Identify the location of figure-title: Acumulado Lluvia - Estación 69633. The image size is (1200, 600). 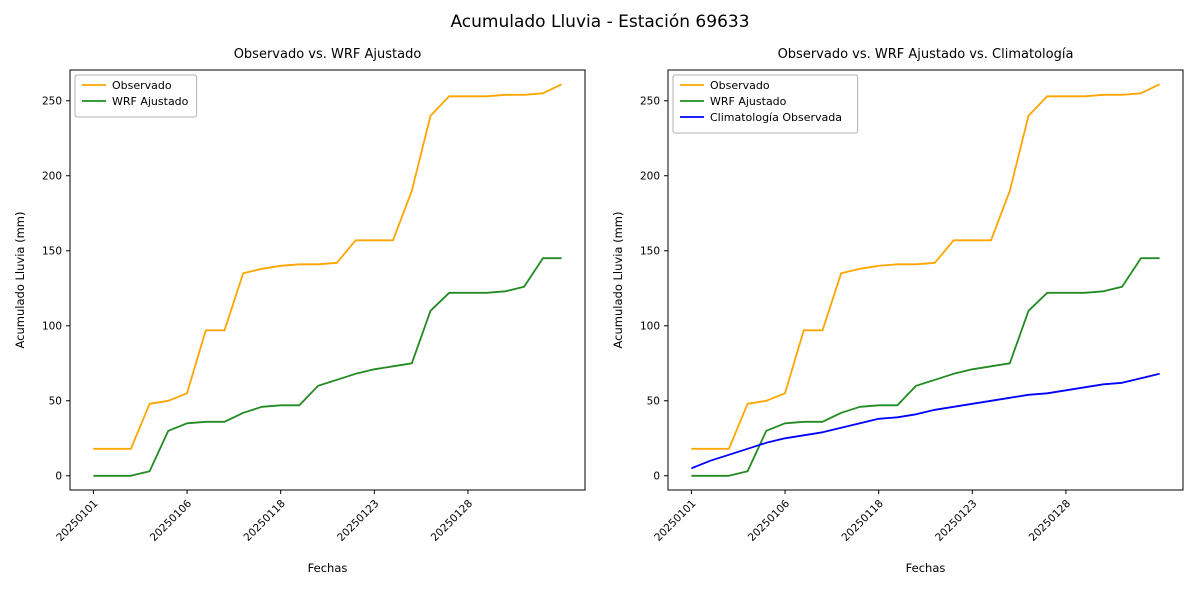
(600, 22).